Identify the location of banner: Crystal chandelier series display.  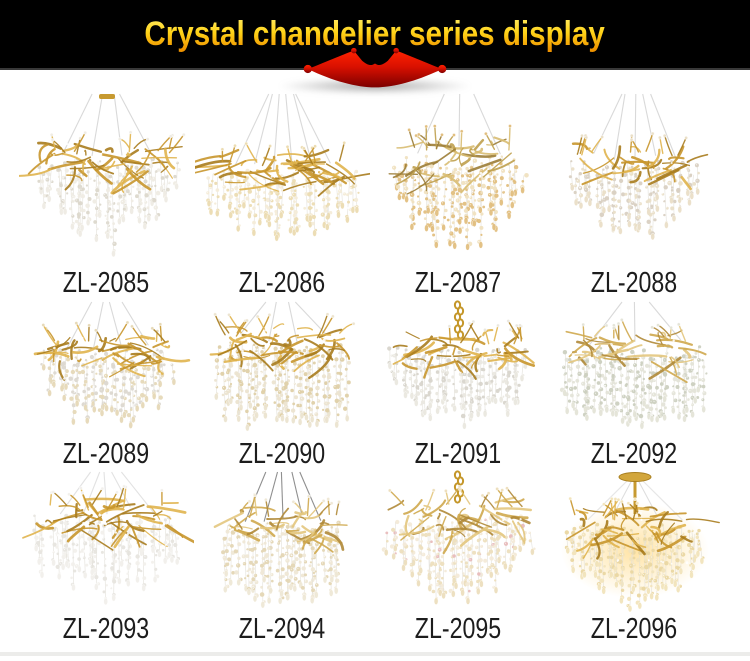
(375, 35).